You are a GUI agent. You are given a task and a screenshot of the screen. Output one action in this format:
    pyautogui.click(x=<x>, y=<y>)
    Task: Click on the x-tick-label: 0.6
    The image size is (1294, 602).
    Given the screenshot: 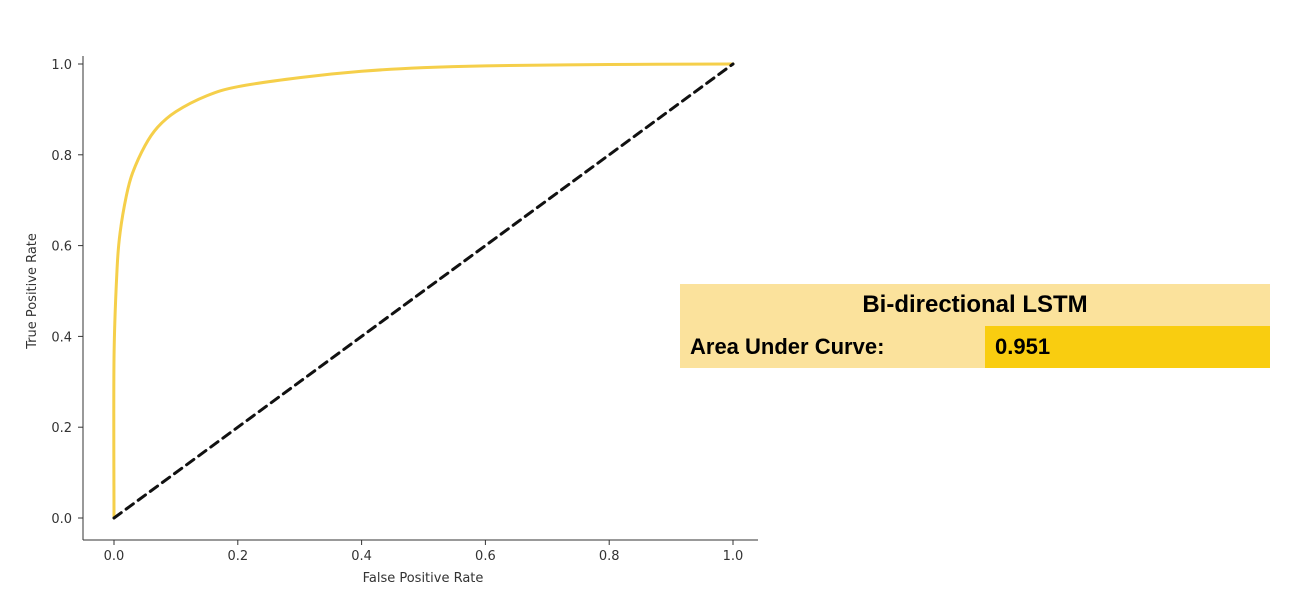 What is the action you would take?
    pyautogui.click(x=485, y=556)
    